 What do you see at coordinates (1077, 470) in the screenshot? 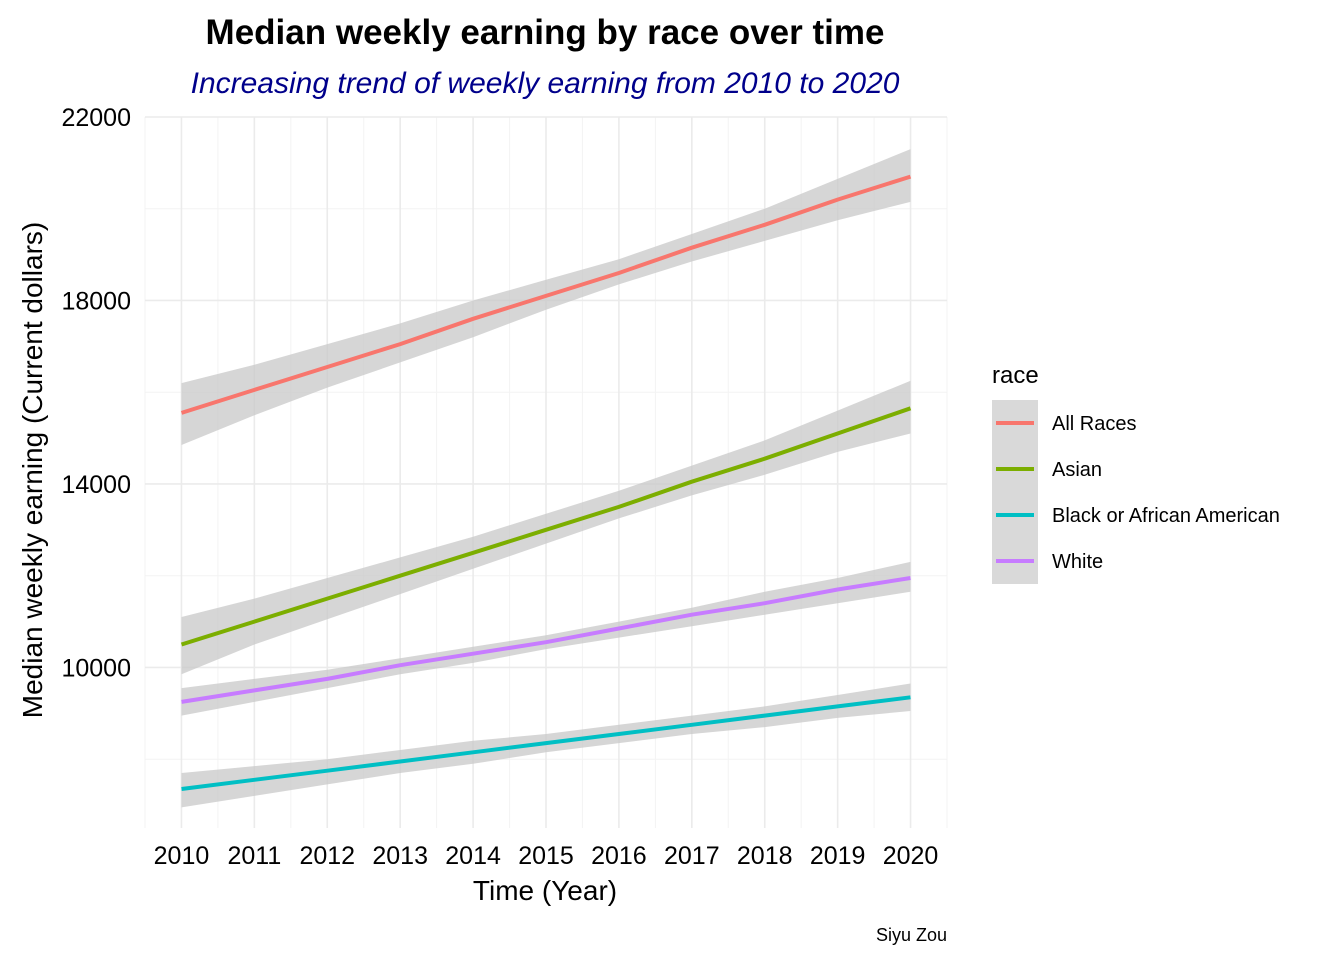
I see `legend-label: Asian` at bounding box center [1077, 470].